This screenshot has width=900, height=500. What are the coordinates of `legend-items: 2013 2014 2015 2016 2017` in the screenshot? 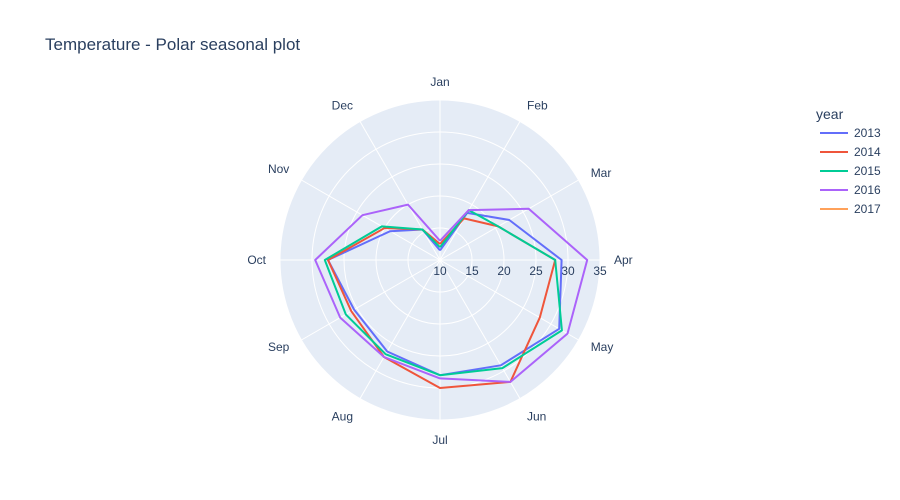 It's located at (850, 171).